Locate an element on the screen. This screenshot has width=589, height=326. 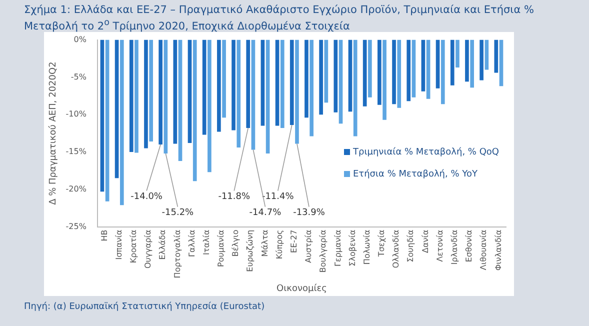
legend-label: Ετήσια % Μεταβολή, % YoY is located at coordinates (415, 174).